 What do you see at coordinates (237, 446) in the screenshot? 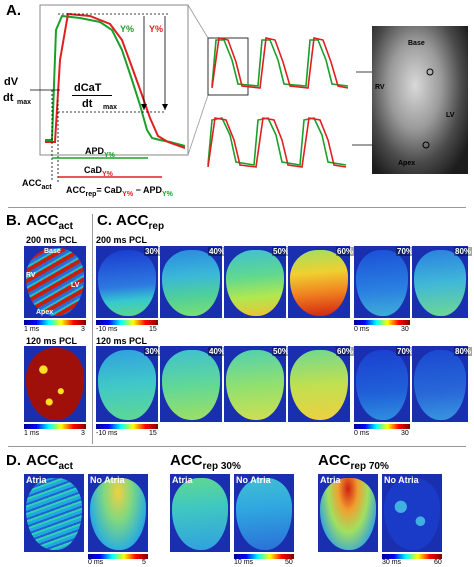
I see `divider-bottom` at bounding box center [237, 446].